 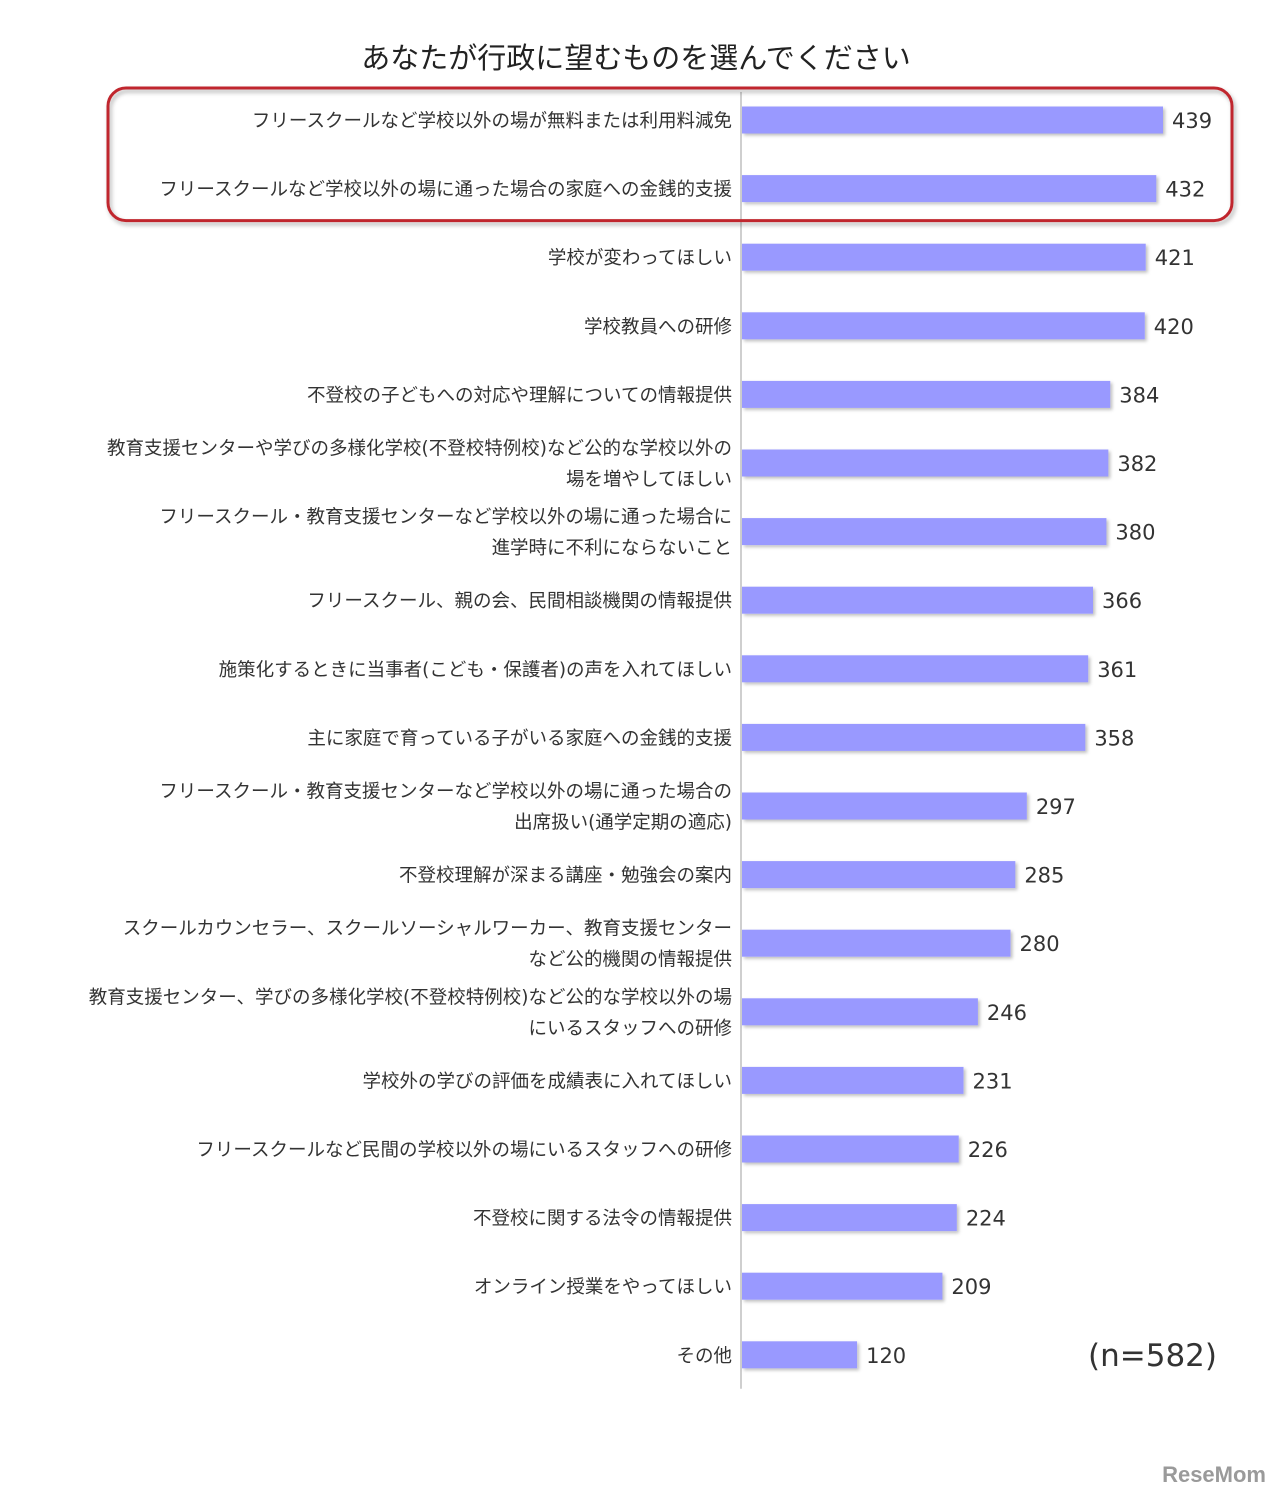 I want to click on category-label: 教育支援センターや学びの多様化学校(不登校特例校)など公的な学校以外の, so click(x=419, y=449).